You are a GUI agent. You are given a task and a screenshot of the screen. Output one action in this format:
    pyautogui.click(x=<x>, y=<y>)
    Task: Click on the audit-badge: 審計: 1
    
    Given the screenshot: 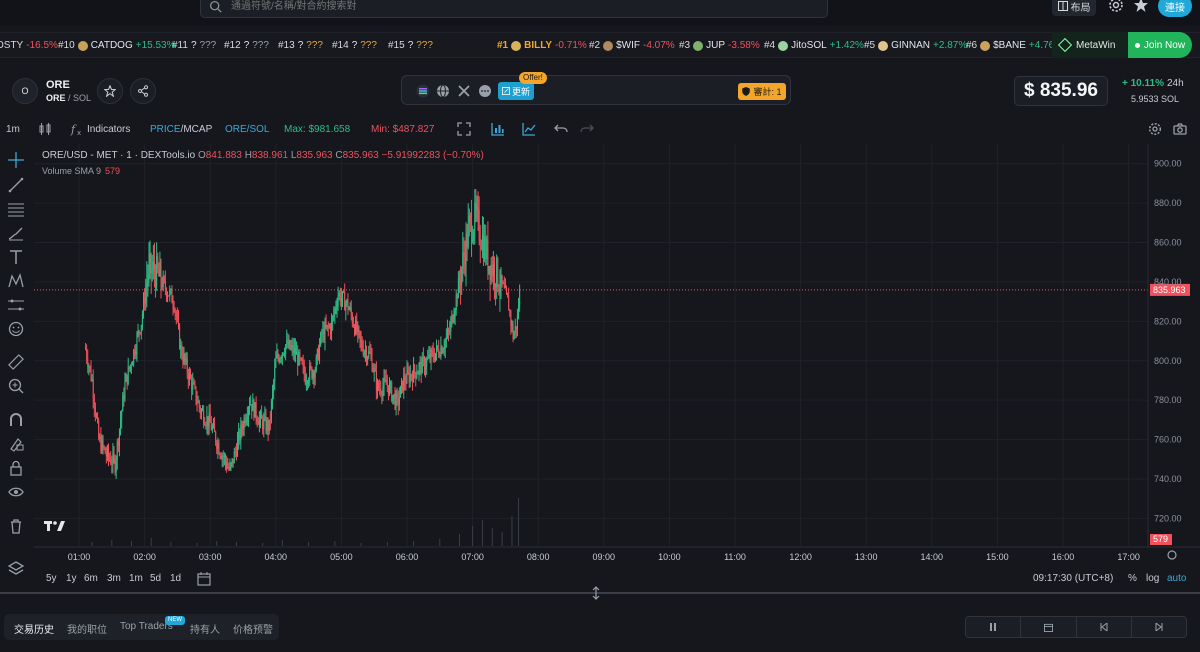 What is the action you would take?
    pyautogui.click(x=762, y=91)
    